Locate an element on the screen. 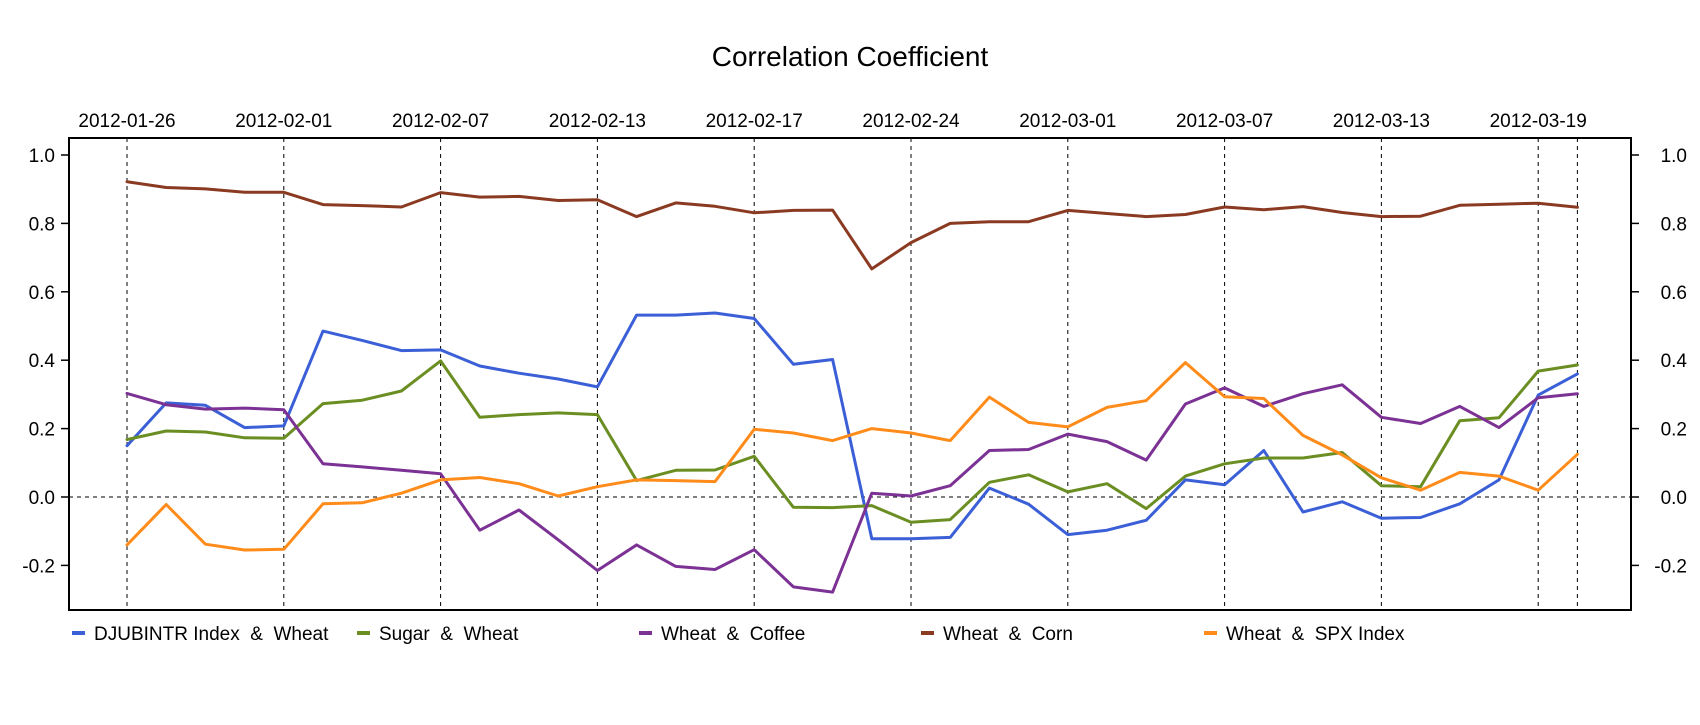  y-tick-label: 0.2 is located at coordinates (42, 430).